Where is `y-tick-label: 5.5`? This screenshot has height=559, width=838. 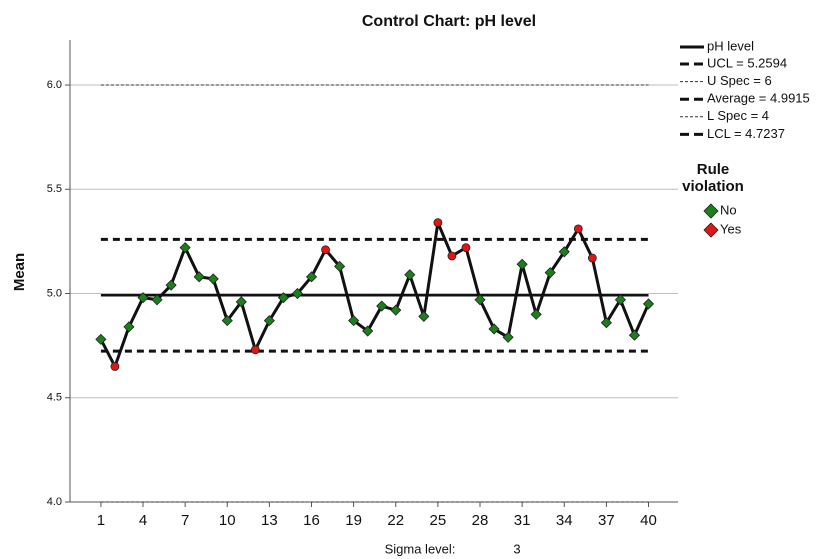 y-tick-label: 5.5 is located at coordinates (54, 189).